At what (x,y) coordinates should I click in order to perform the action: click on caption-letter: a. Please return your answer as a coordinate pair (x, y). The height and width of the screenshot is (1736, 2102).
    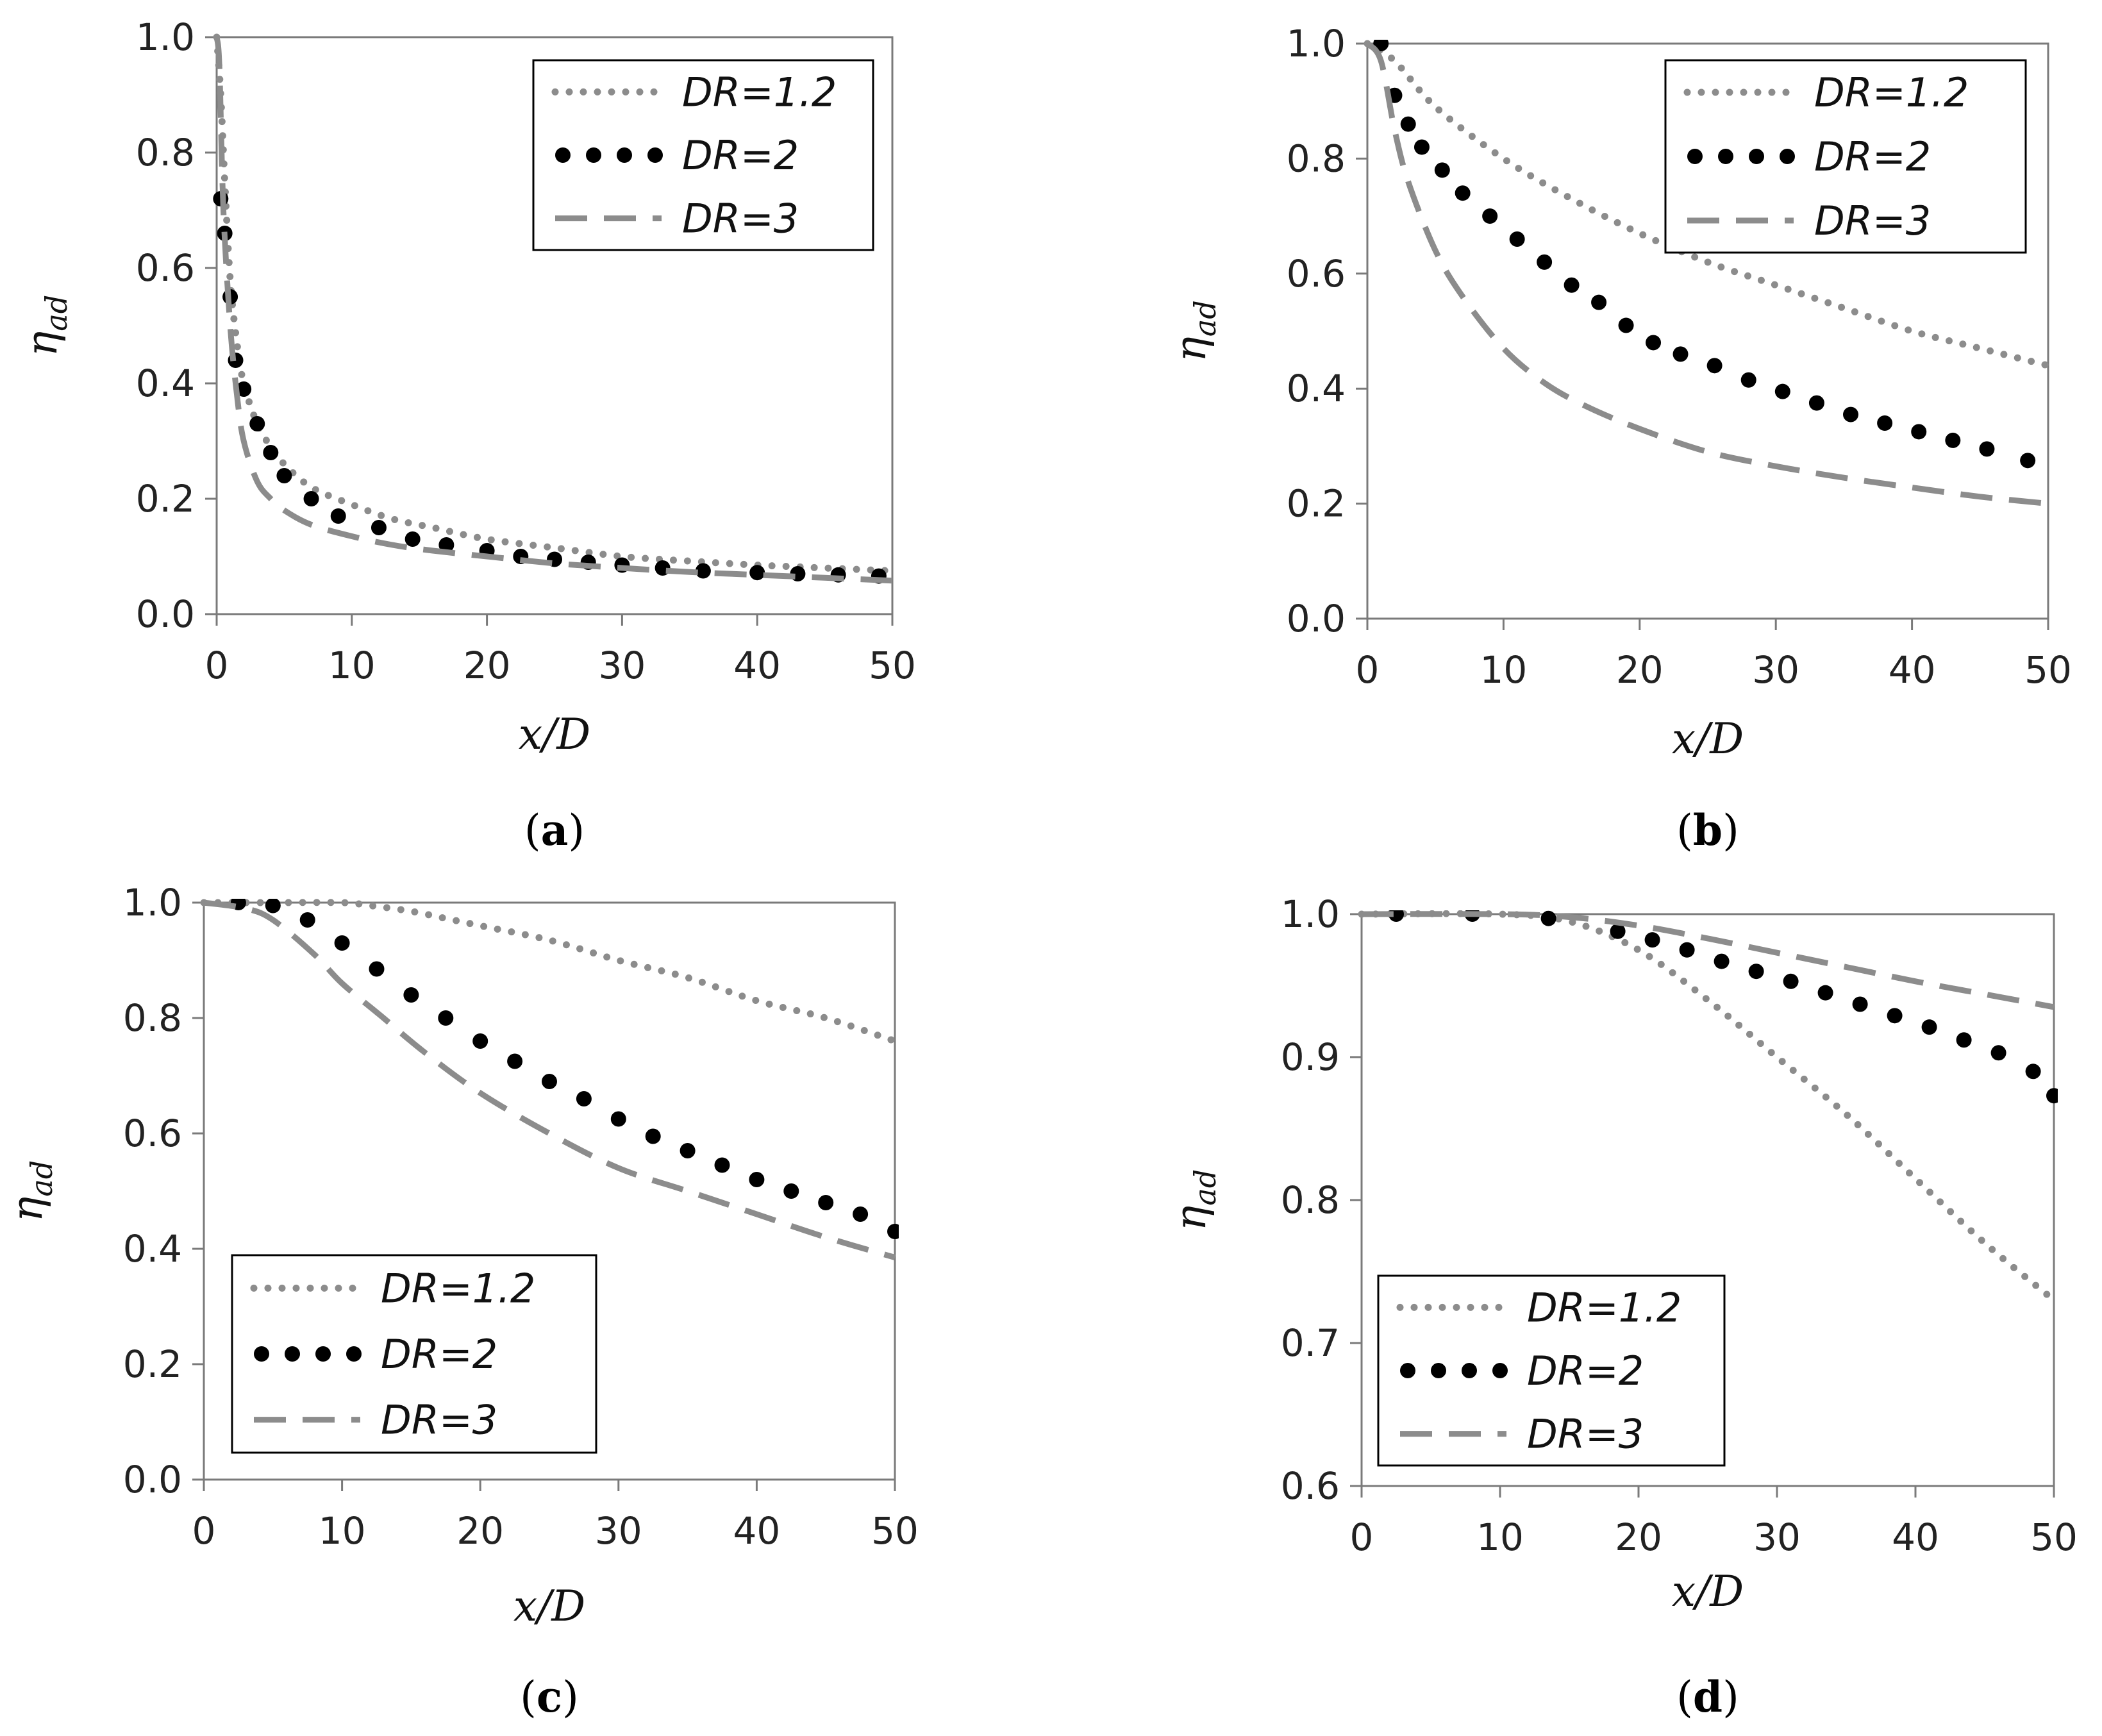
    Looking at the image, I should click on (555, 830).